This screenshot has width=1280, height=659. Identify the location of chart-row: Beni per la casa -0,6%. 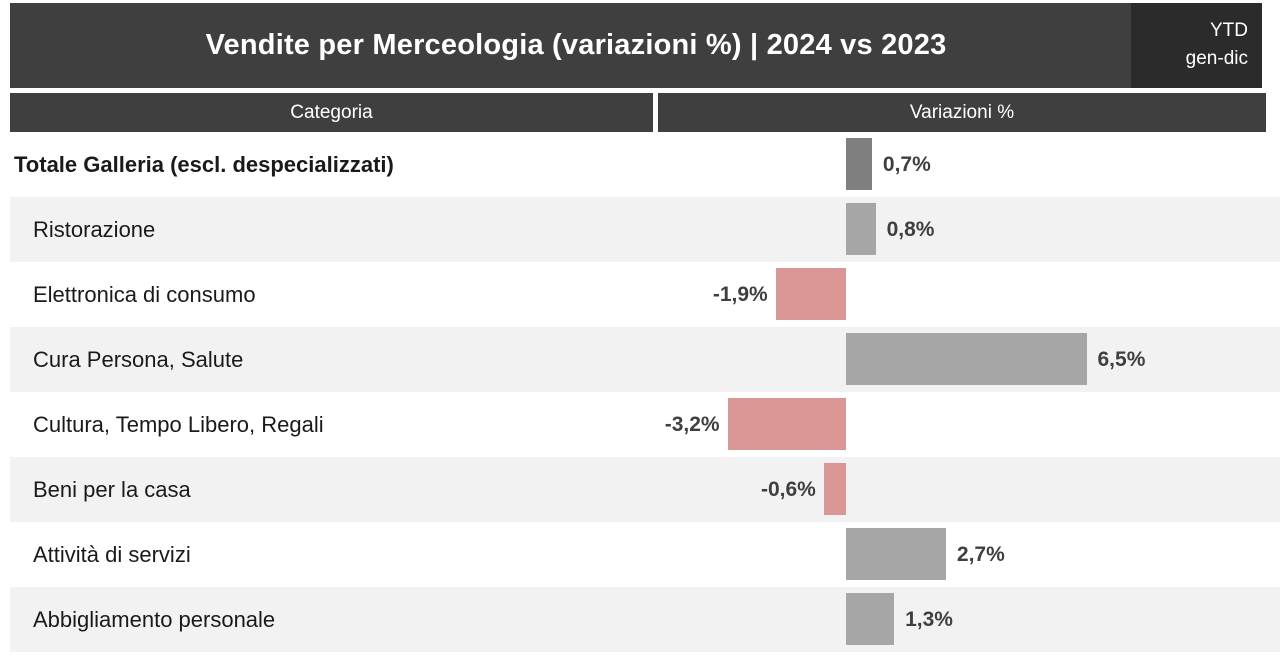
(645, 489).